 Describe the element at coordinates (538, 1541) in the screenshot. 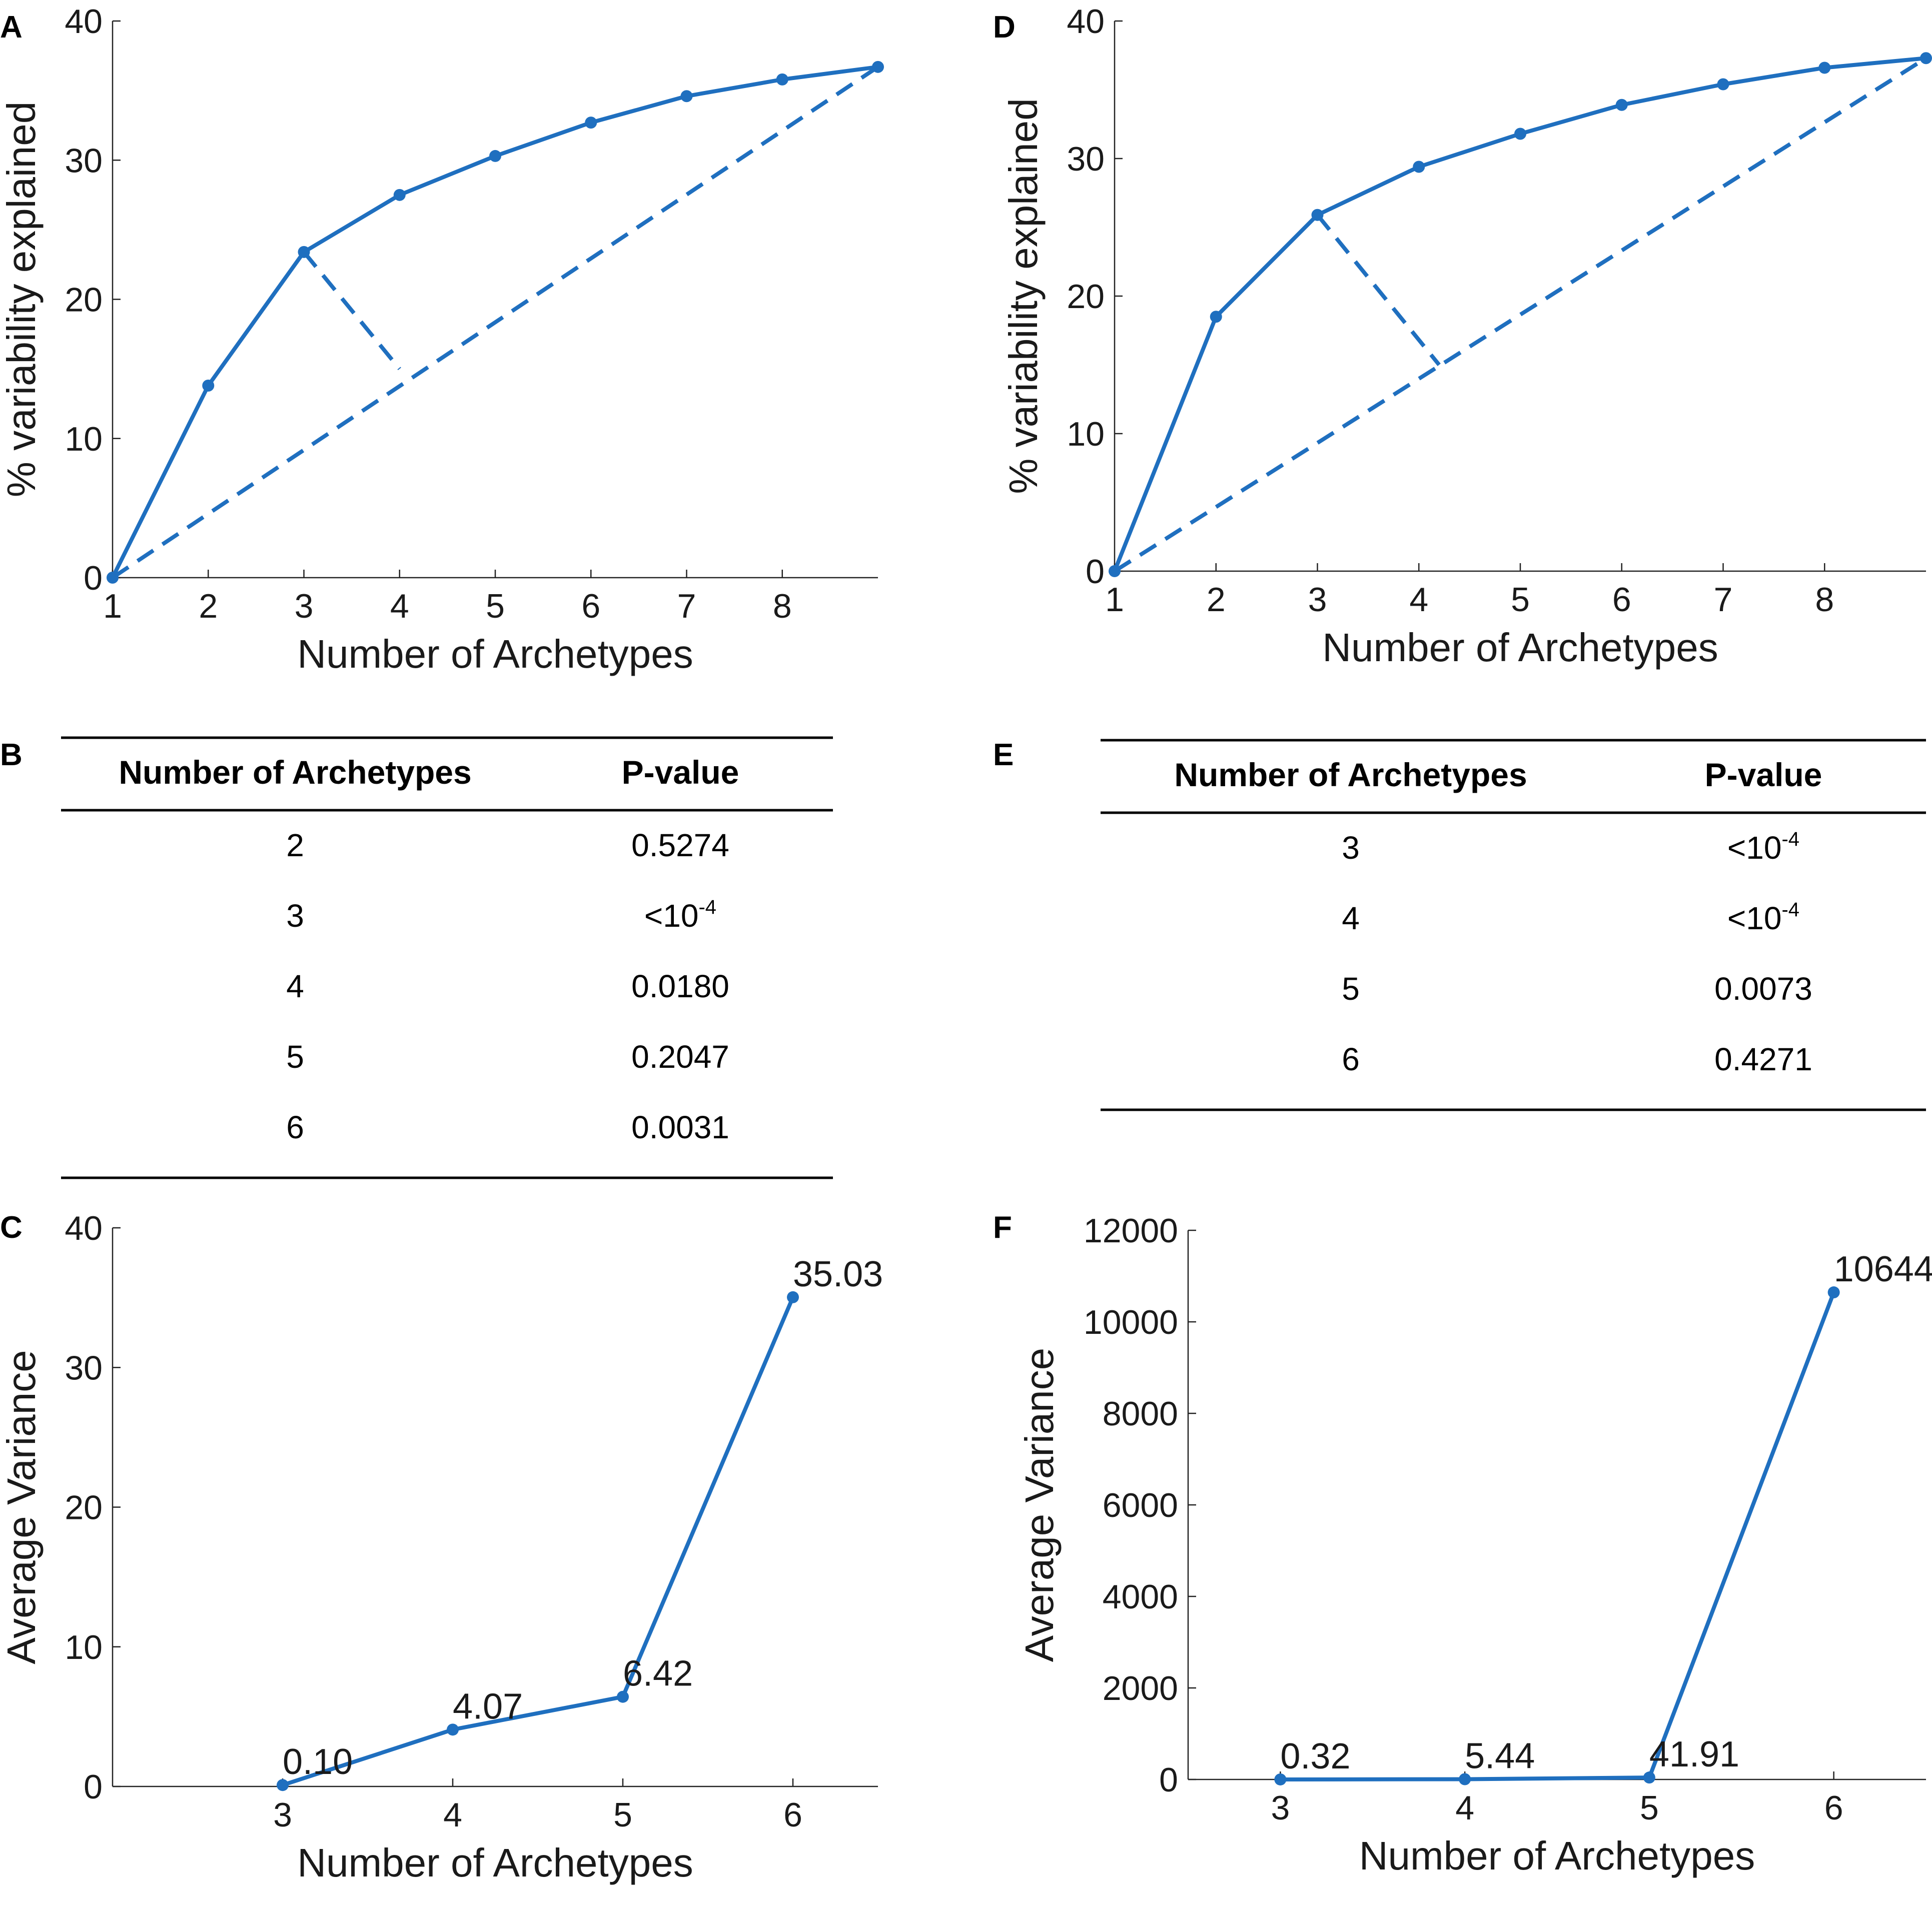

I see `series-line` at that location.